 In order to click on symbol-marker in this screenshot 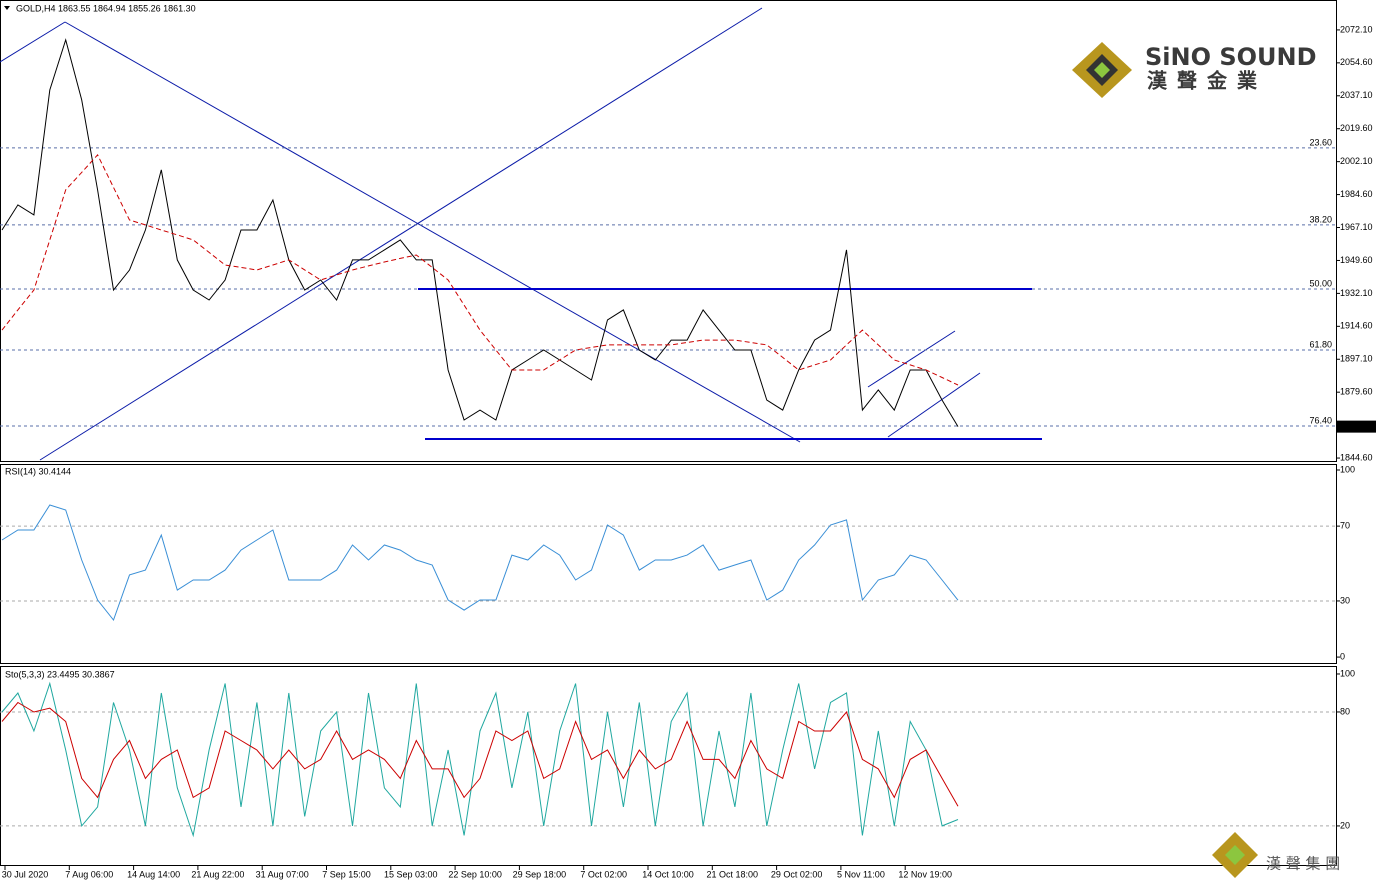, I will do `click(7, 8)`.